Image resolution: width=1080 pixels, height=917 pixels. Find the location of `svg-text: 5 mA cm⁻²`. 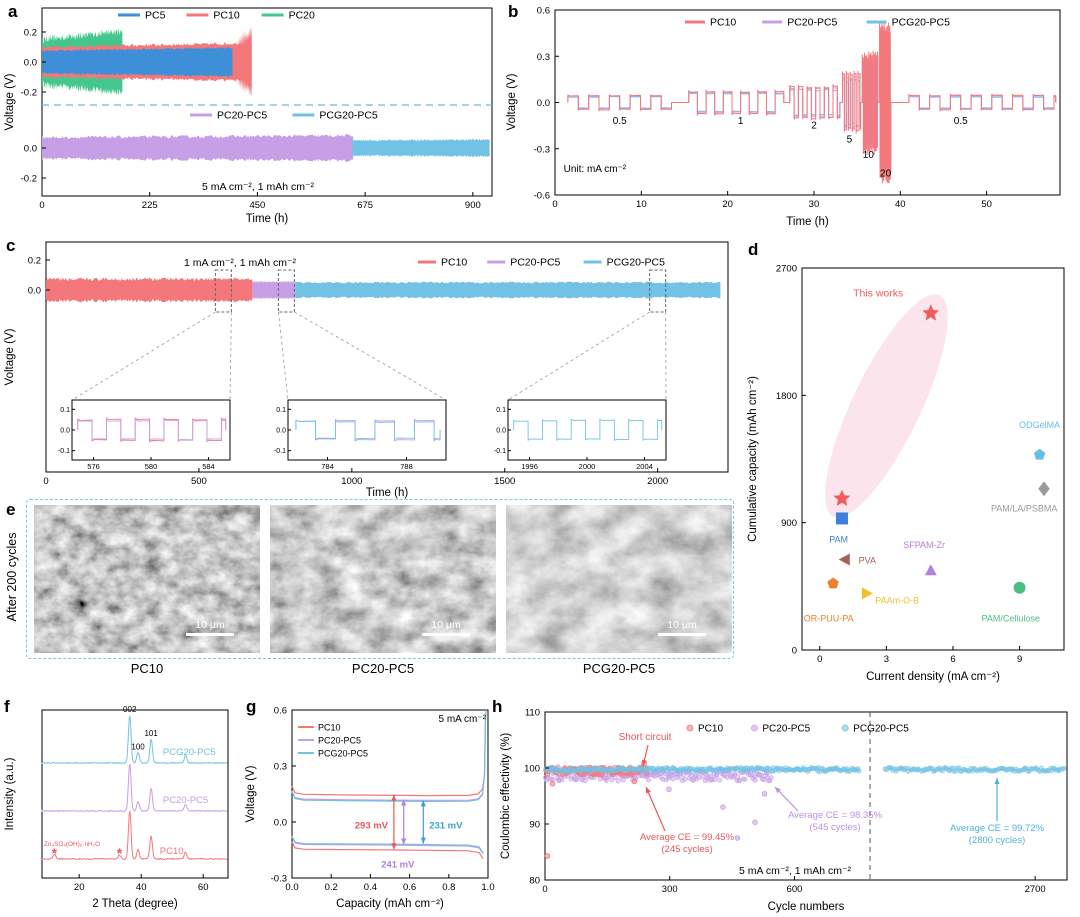

svg-text: 5 mA cm⁻² is located at coordinates (462, 719).